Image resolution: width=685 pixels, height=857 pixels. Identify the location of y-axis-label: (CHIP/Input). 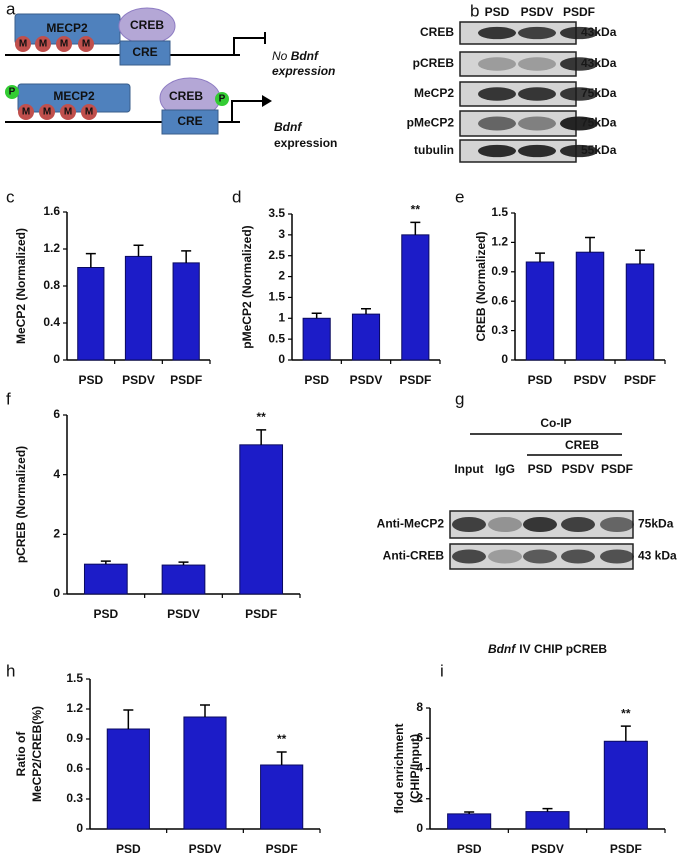
(415, 768).